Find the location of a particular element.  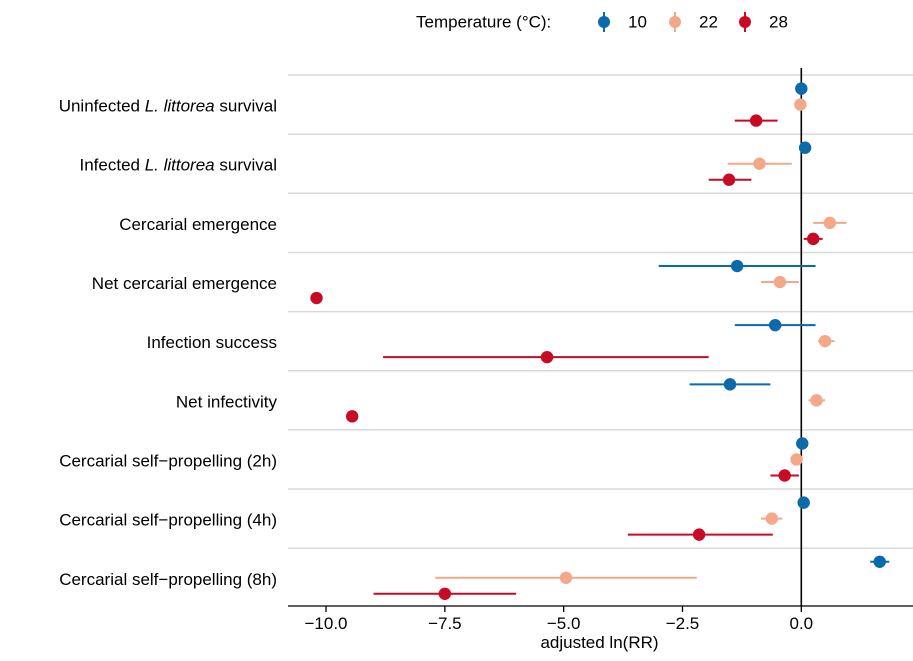

x-tick-label: 0.0 is located at coordinates (801, 623).